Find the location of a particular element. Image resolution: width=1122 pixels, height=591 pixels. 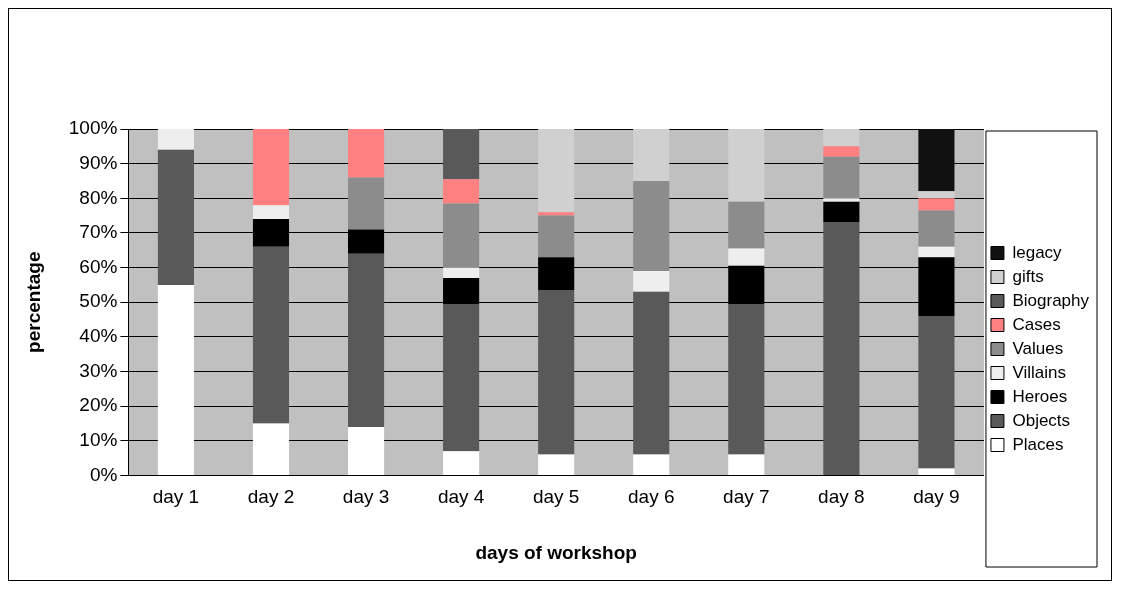

y-tick-label: 20% is located at coordinates (98, 405).